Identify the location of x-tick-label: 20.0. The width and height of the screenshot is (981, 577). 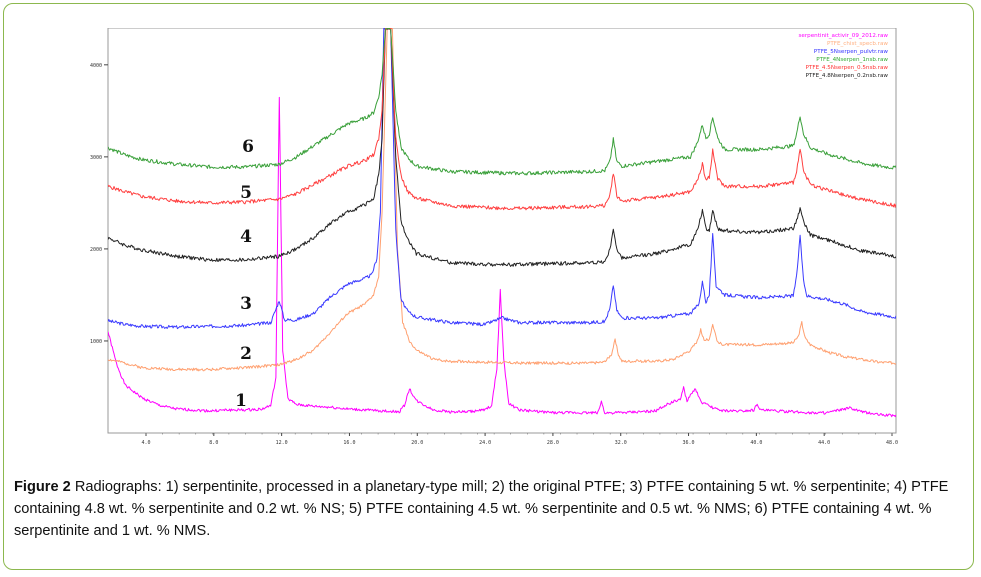
(417, 443).